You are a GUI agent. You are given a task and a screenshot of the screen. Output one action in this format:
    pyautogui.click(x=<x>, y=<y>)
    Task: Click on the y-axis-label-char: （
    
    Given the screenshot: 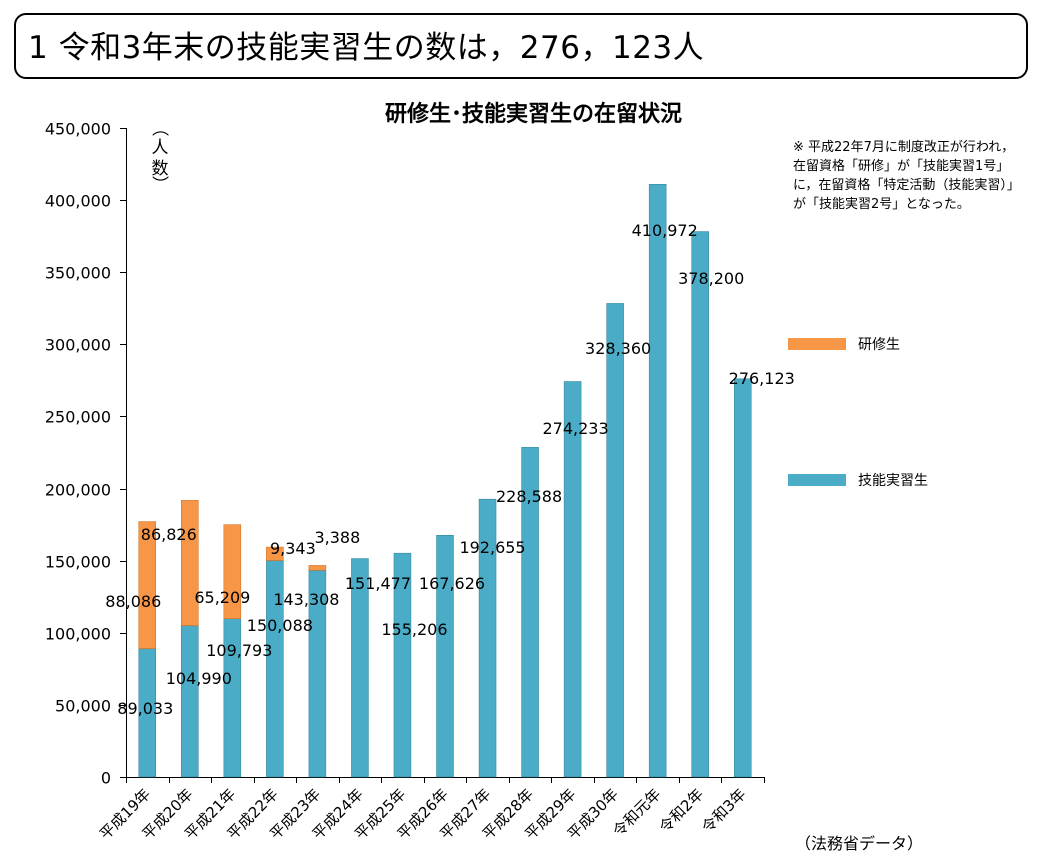 What is the action you would take?
    pyautogui.click(x=159, y=128)
    